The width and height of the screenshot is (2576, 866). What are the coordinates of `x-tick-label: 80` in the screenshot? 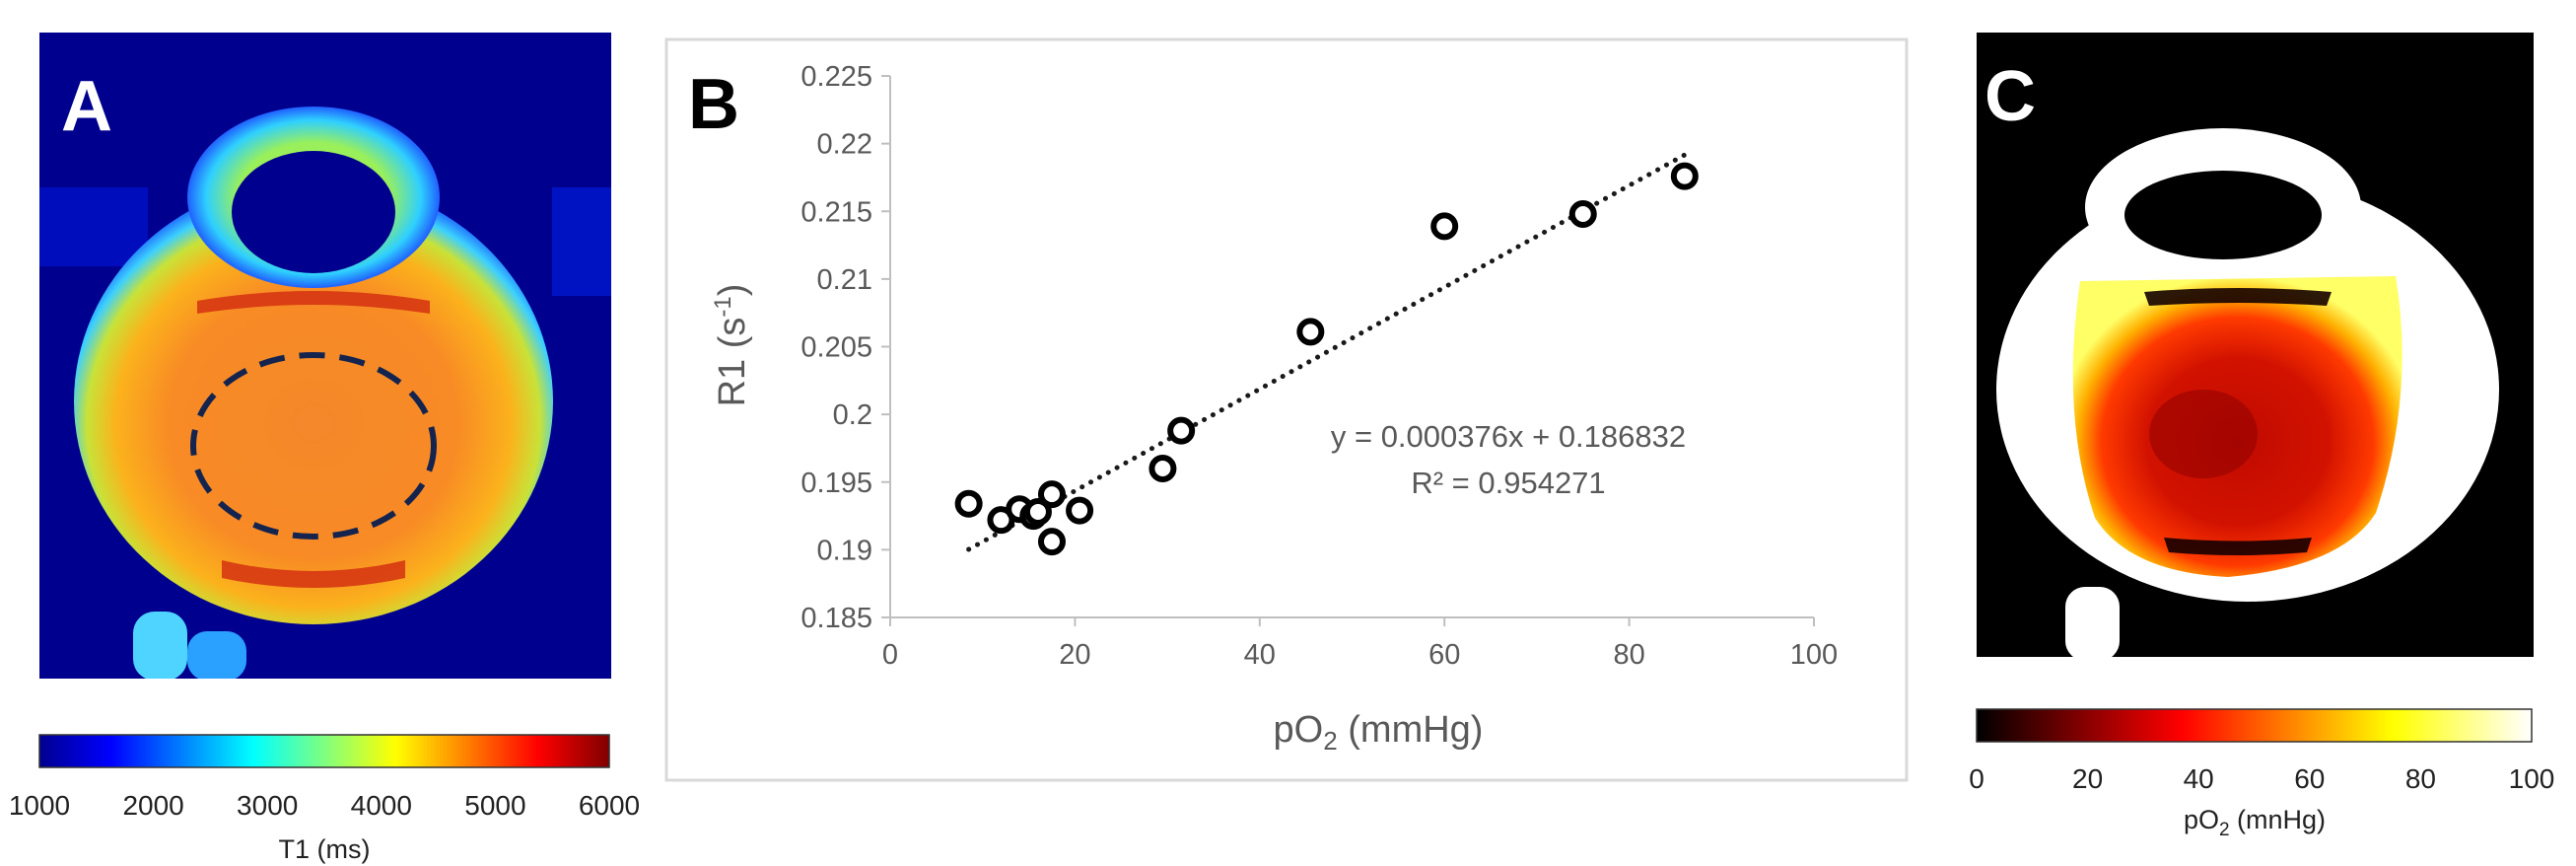 It's located at (1629, 655).